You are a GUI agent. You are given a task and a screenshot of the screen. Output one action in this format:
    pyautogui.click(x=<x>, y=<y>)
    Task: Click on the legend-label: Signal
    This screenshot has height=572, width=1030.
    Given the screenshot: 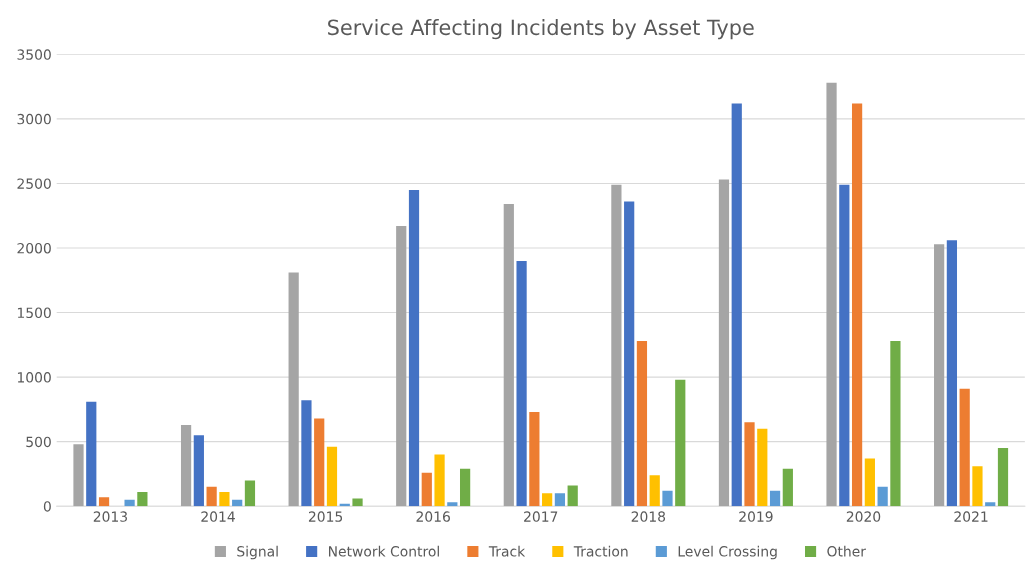 What is the action you would take?
    pyautogui.click(x=257, y=552)
    